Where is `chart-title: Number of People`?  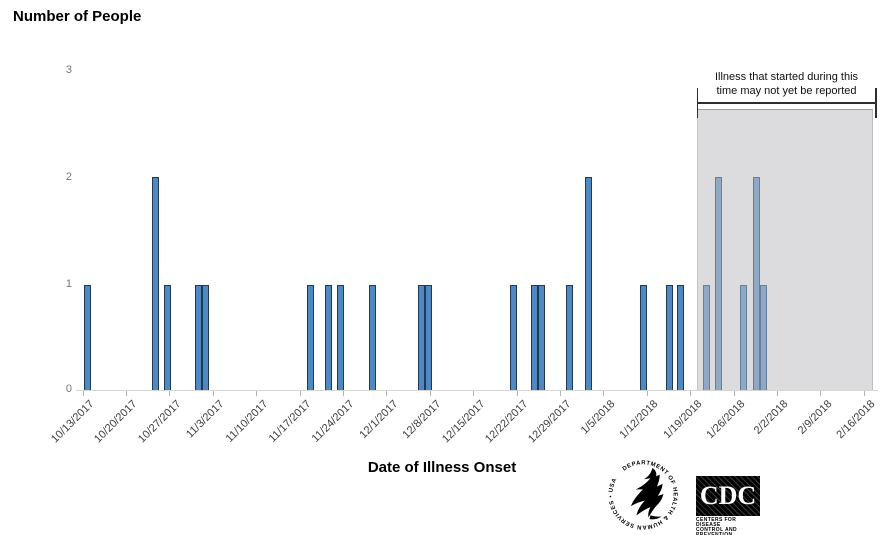
chart-title: Number of People is located at coordinates (77, 16).